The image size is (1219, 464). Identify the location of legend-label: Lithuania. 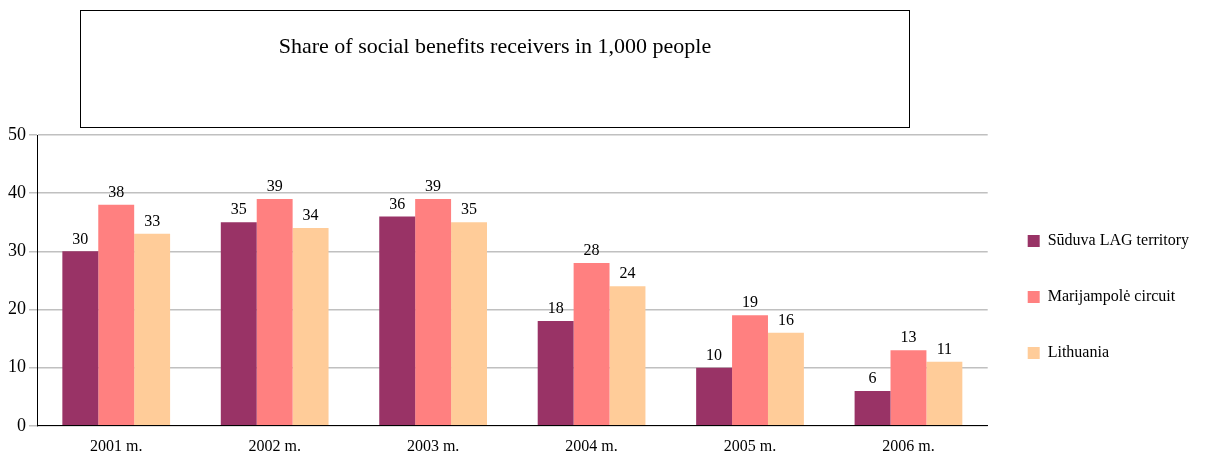
(1078, 352).